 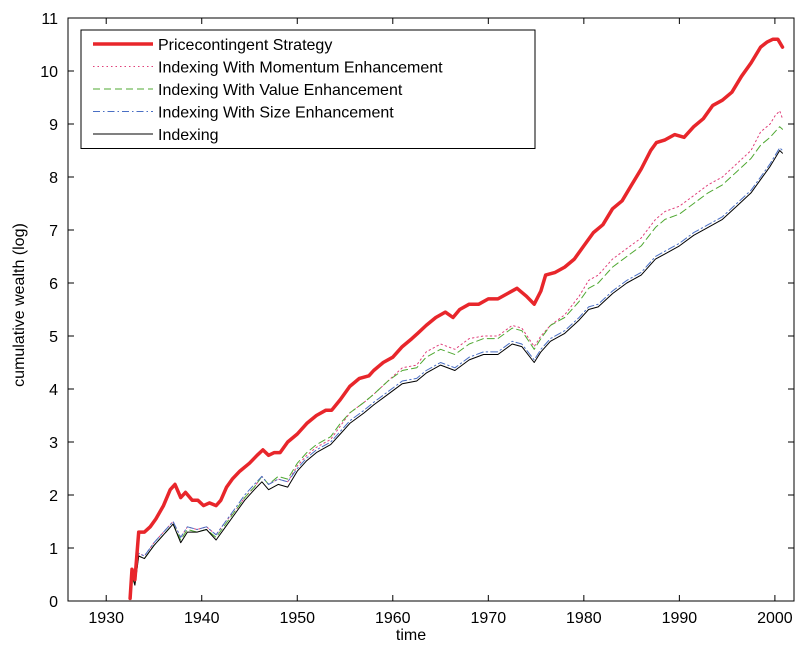 What do you see at coordinates (188, 135) in the screenshot?
I see `legend-label-4: Indexing` at bounding box center [188, 135].